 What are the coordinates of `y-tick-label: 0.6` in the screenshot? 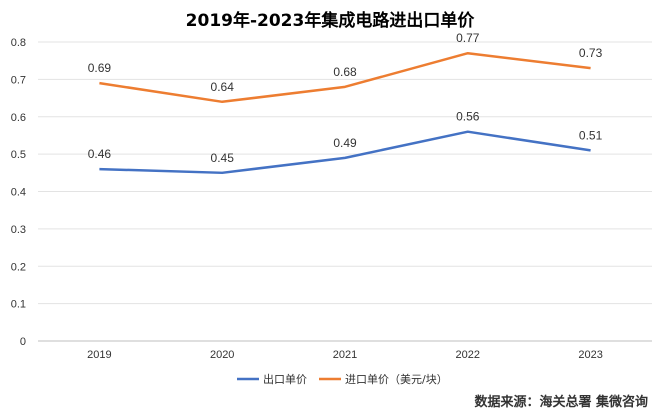 It's located at (18, 118).